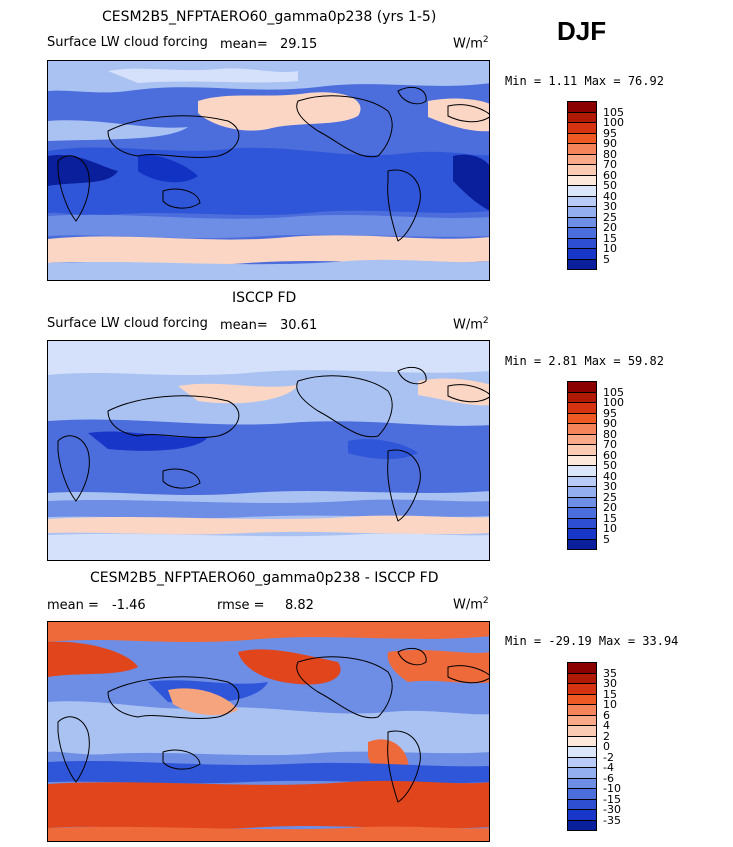 Image resolution: width=733 pixels, height=847 pixels. I want to click on panel2-variable: Surface LW cloud forcing, so click(127, 323).